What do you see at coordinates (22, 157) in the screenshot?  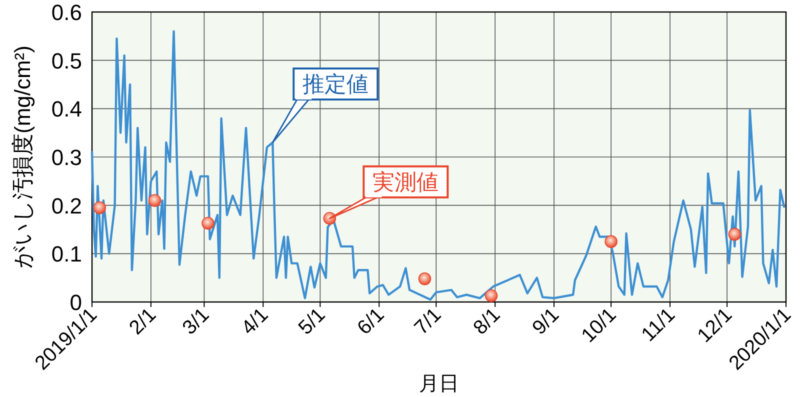 I see `y-axis-title: がいし汚損度(mg/cm²)` at bounding box center [22, 157].